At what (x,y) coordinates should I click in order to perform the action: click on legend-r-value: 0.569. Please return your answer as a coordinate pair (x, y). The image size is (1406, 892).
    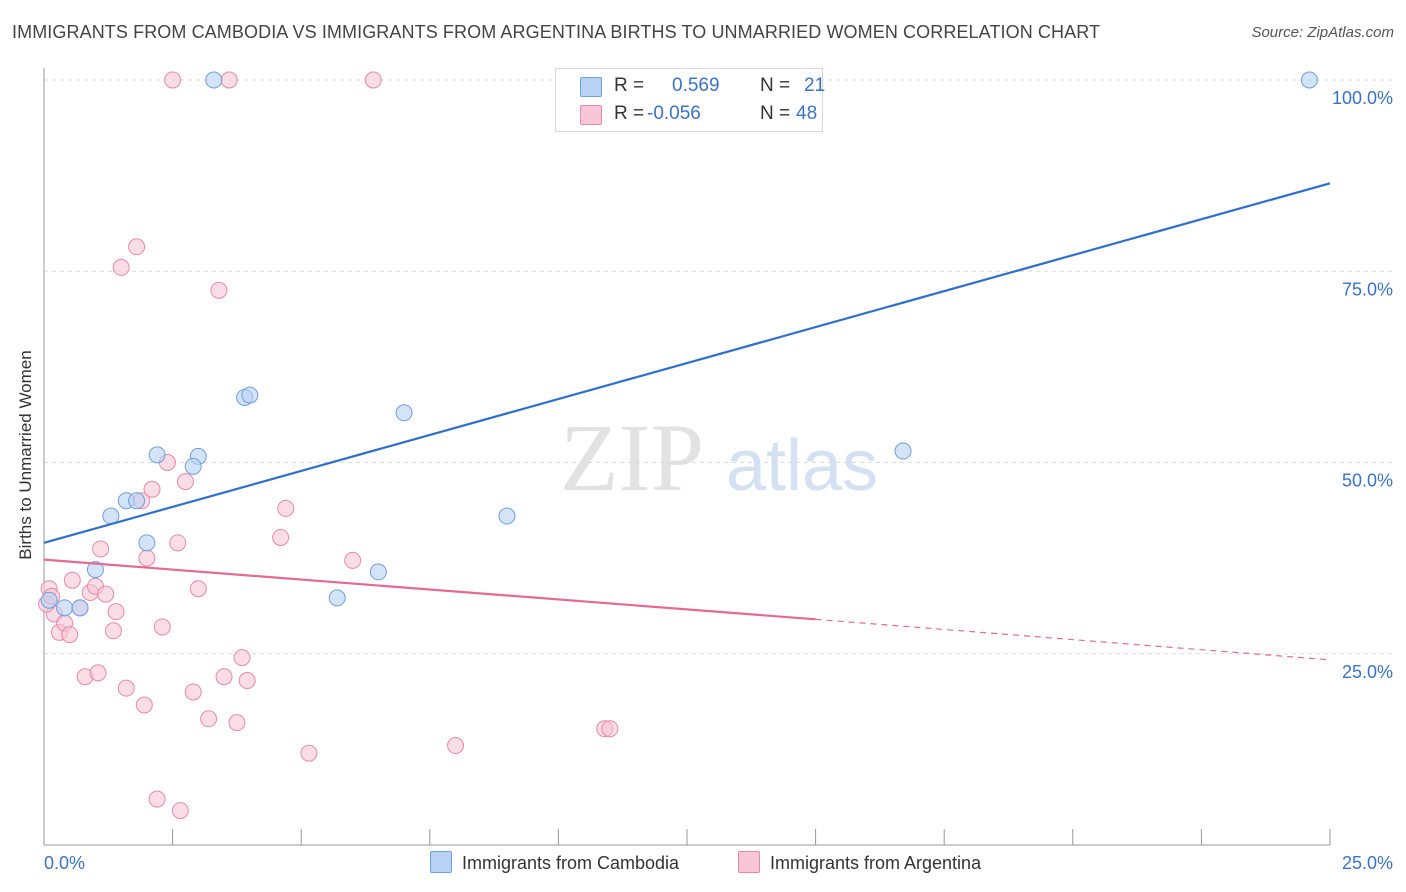
    Looking at the image, I should click on (696, 85).